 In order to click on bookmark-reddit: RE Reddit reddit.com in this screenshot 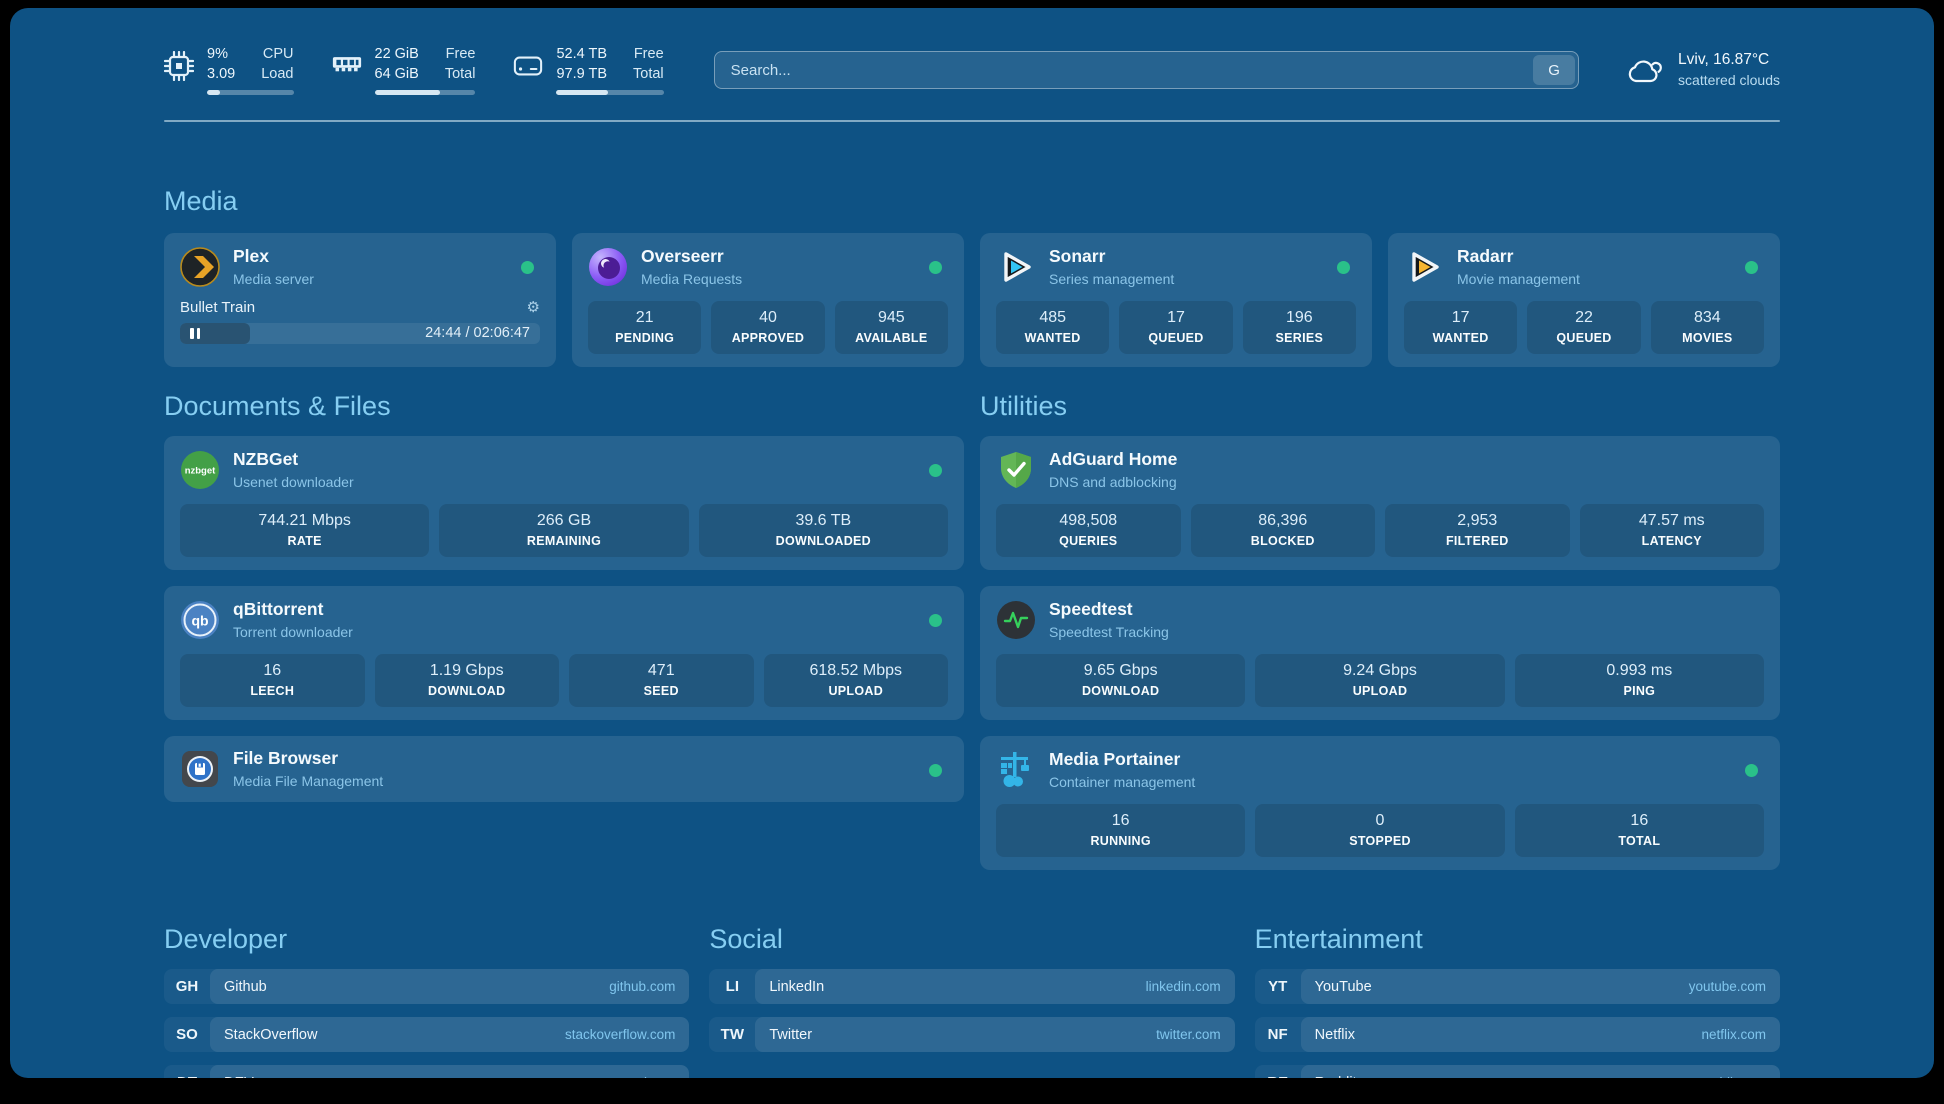, I will do `click(1517, 1071)`.